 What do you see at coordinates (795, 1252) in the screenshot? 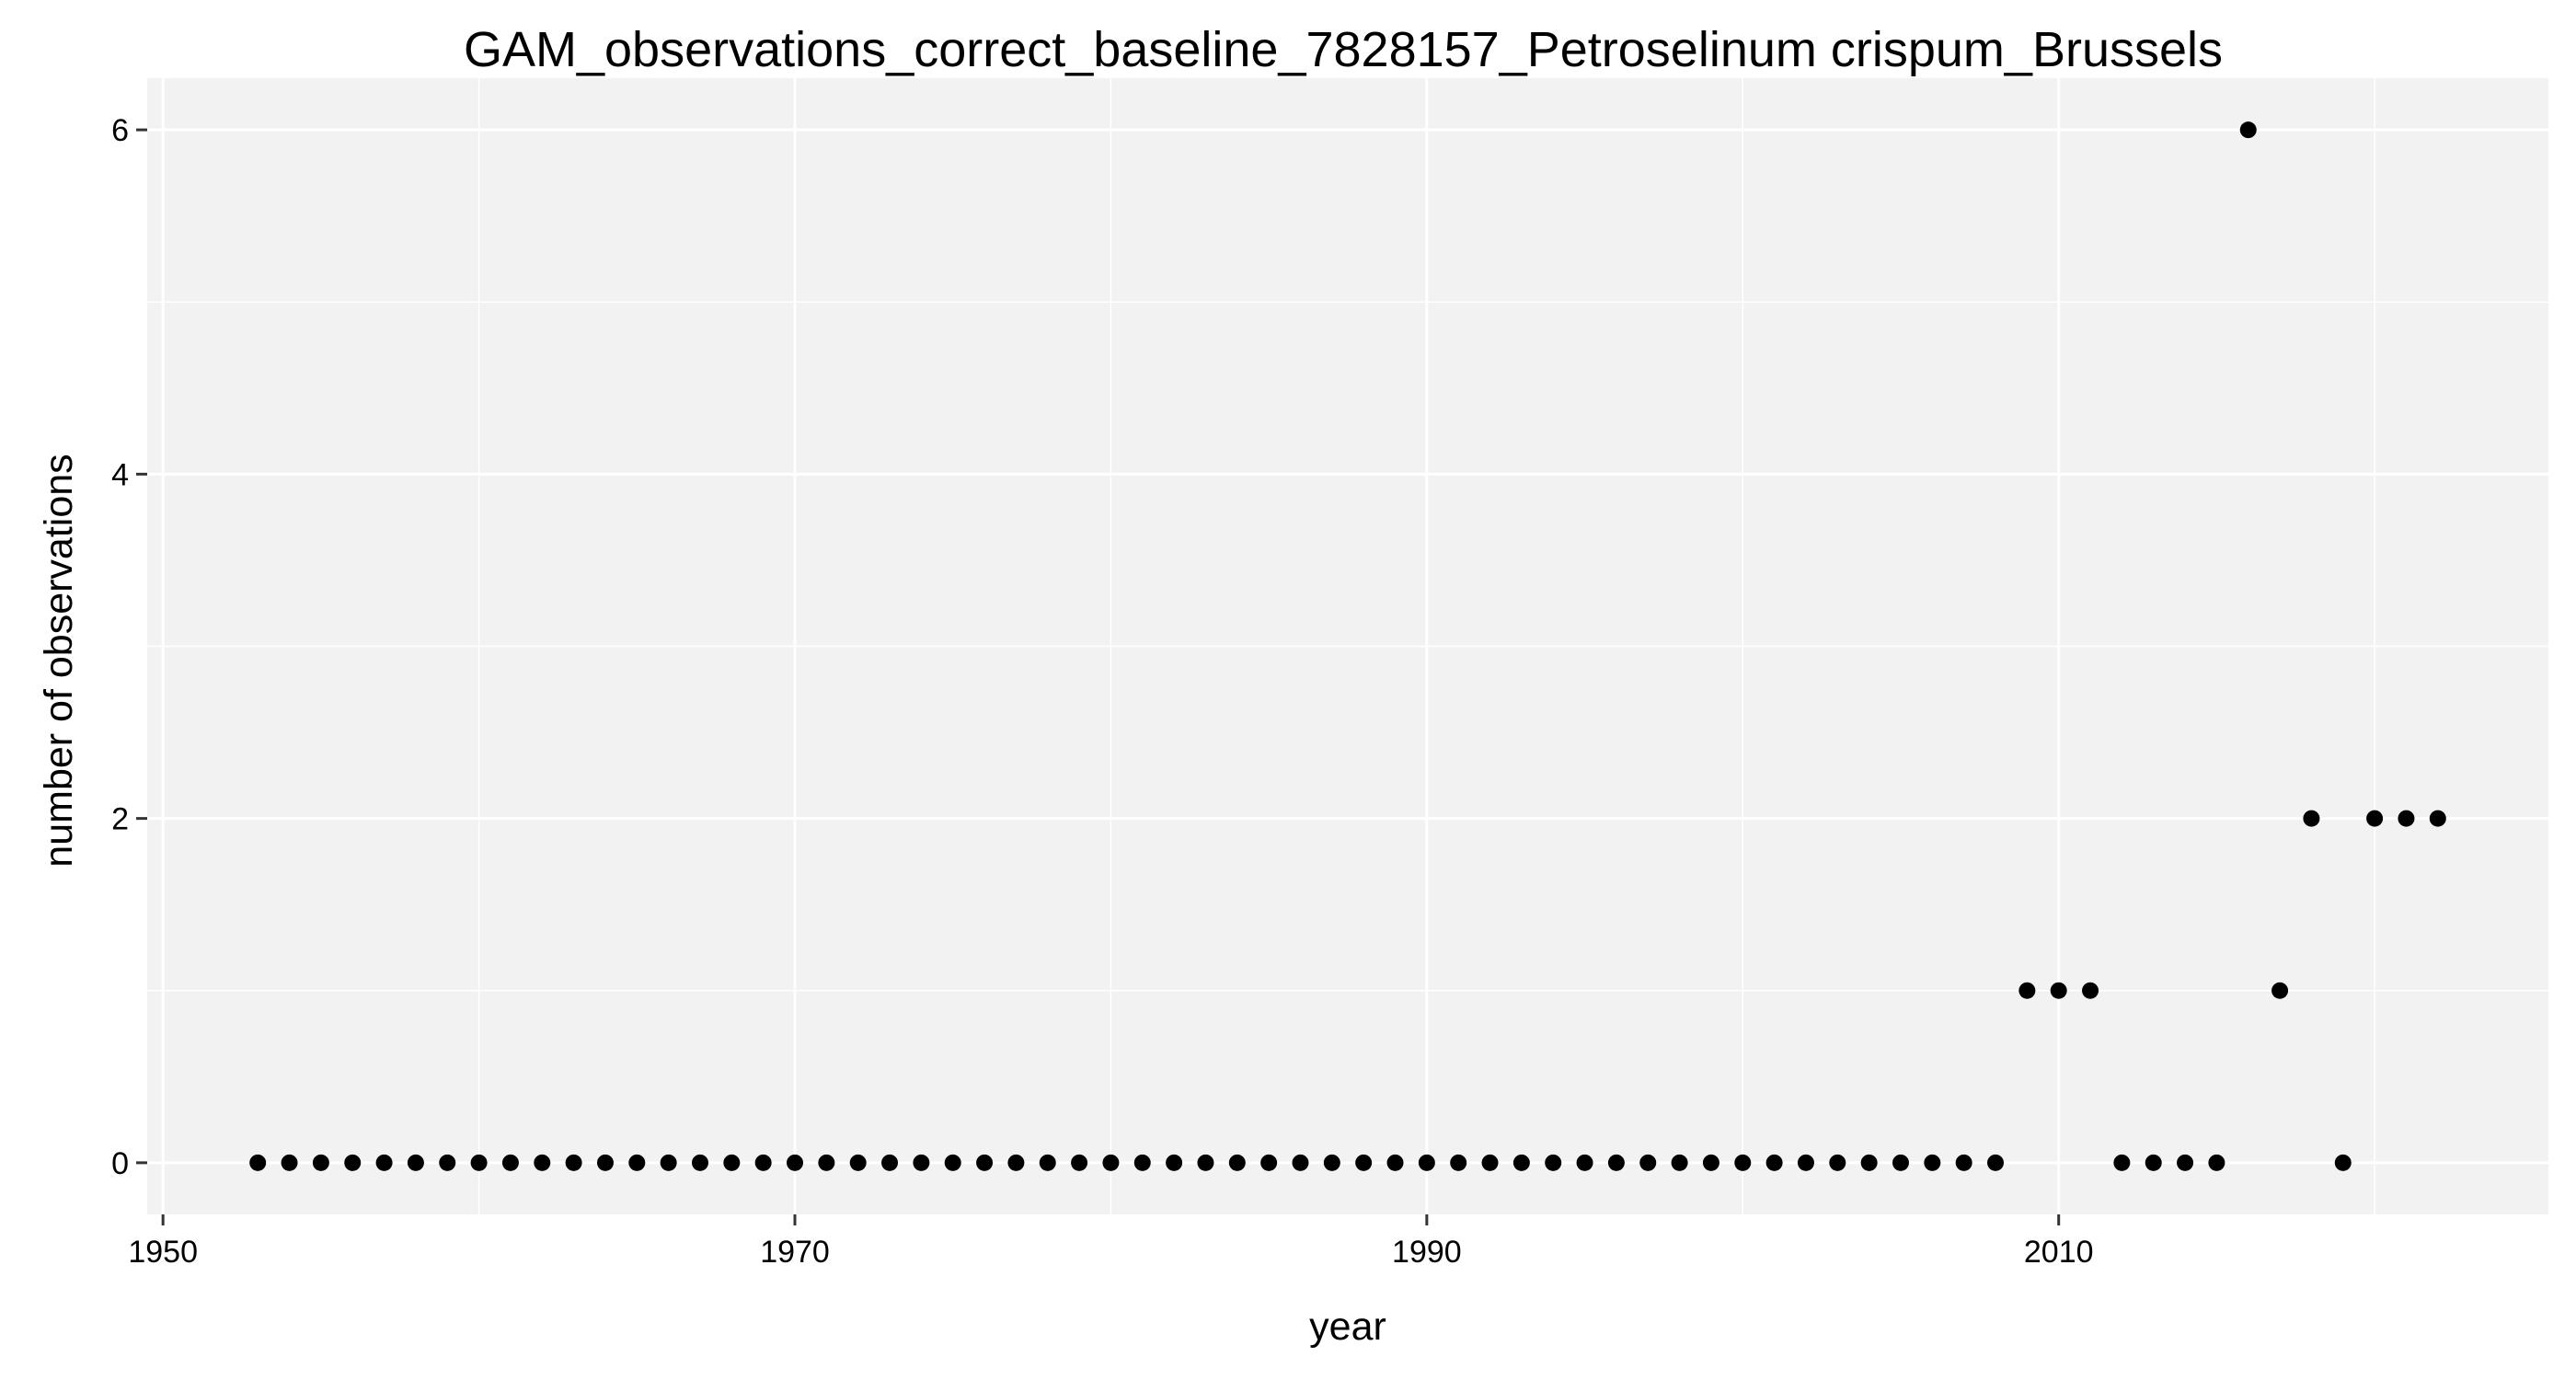
I see `x-tick-label: 1970` at bounding box center [795, 1252].